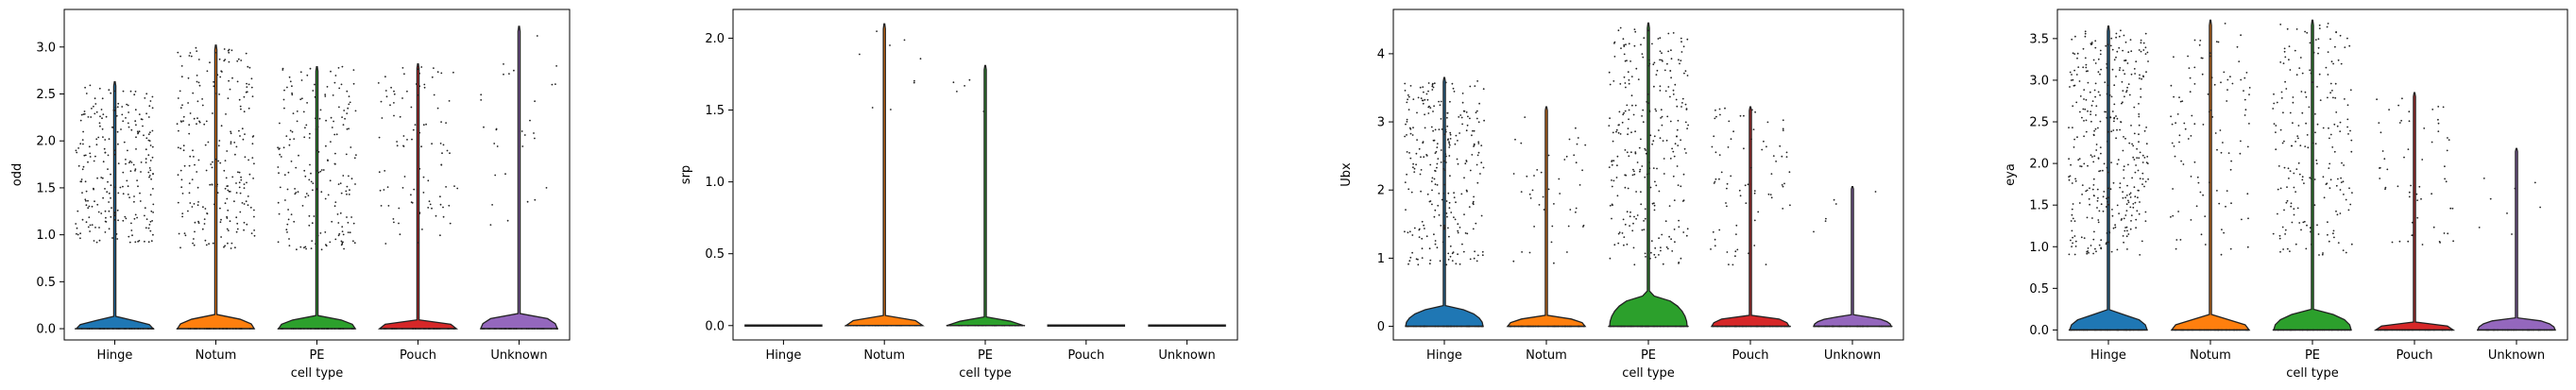 The width and height of the screenshot is (2576, 390). I want to click on y-tick-label: 4, so click(1381, 54).